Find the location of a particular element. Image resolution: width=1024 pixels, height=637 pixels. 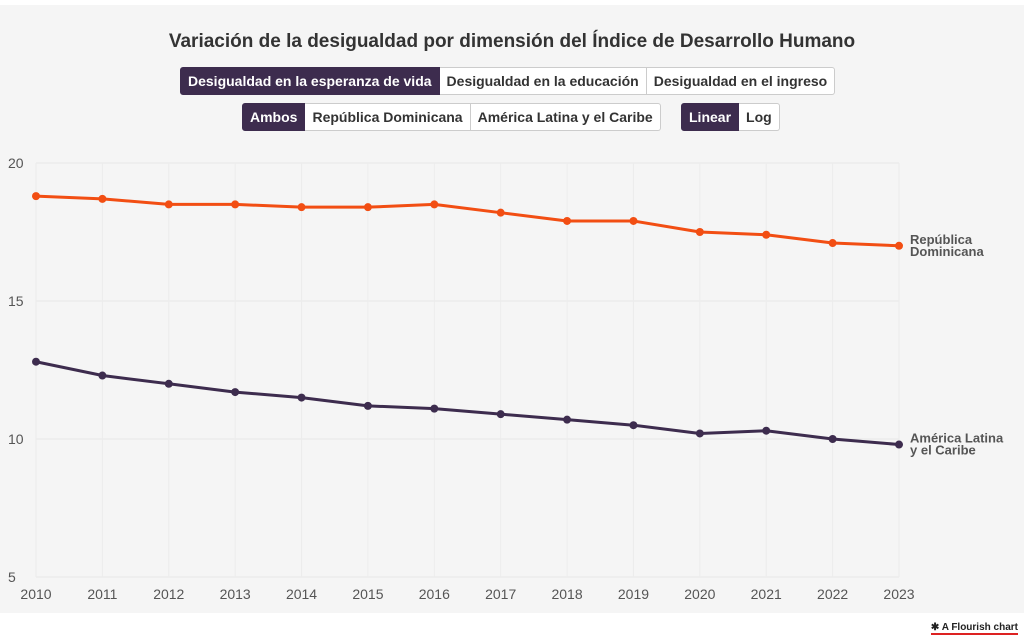

x-tick-label: 2019 is located at coordinates (633, 594).